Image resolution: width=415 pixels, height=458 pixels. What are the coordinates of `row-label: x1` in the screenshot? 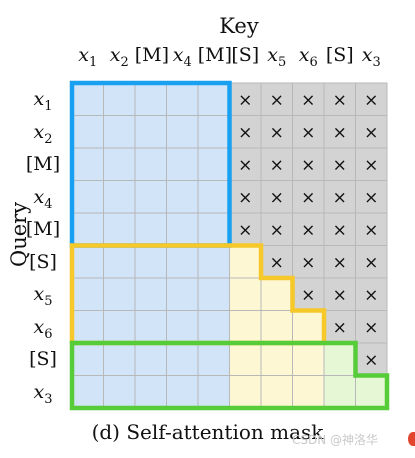 It's located at (43, 99).